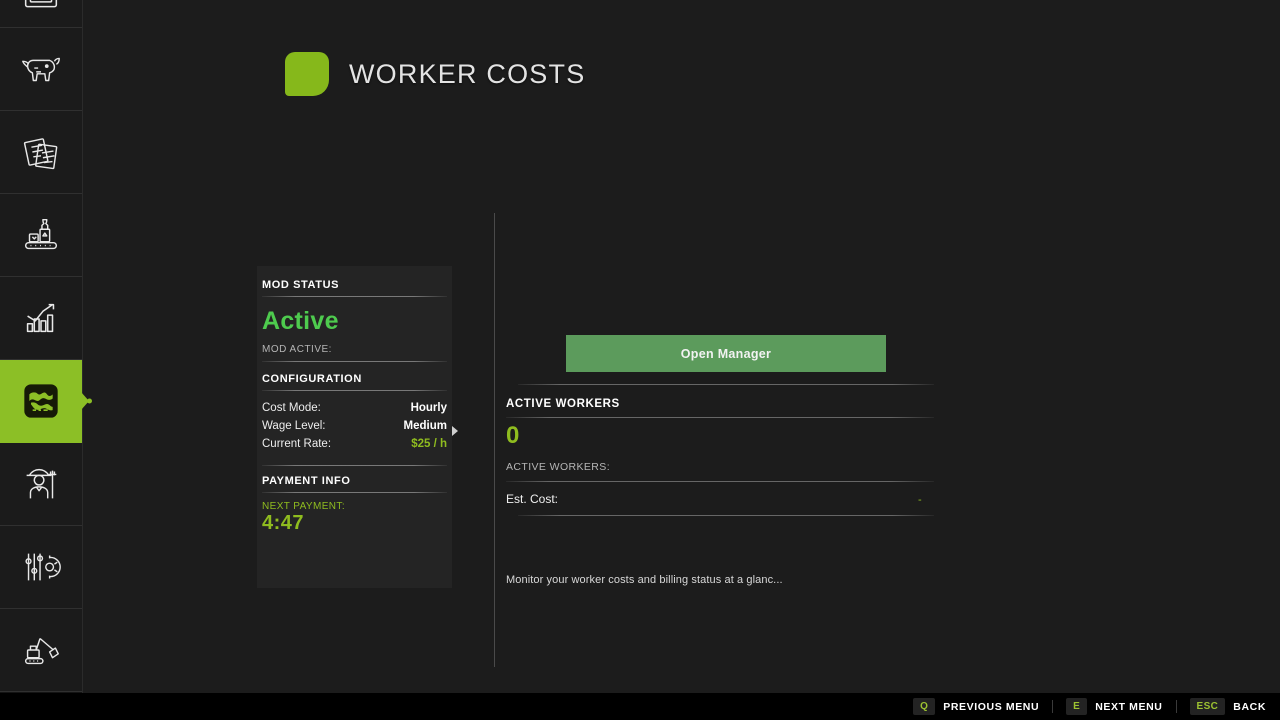 The image size is (1280, 720). I want to click on world-map-icon, so click(41, 401).